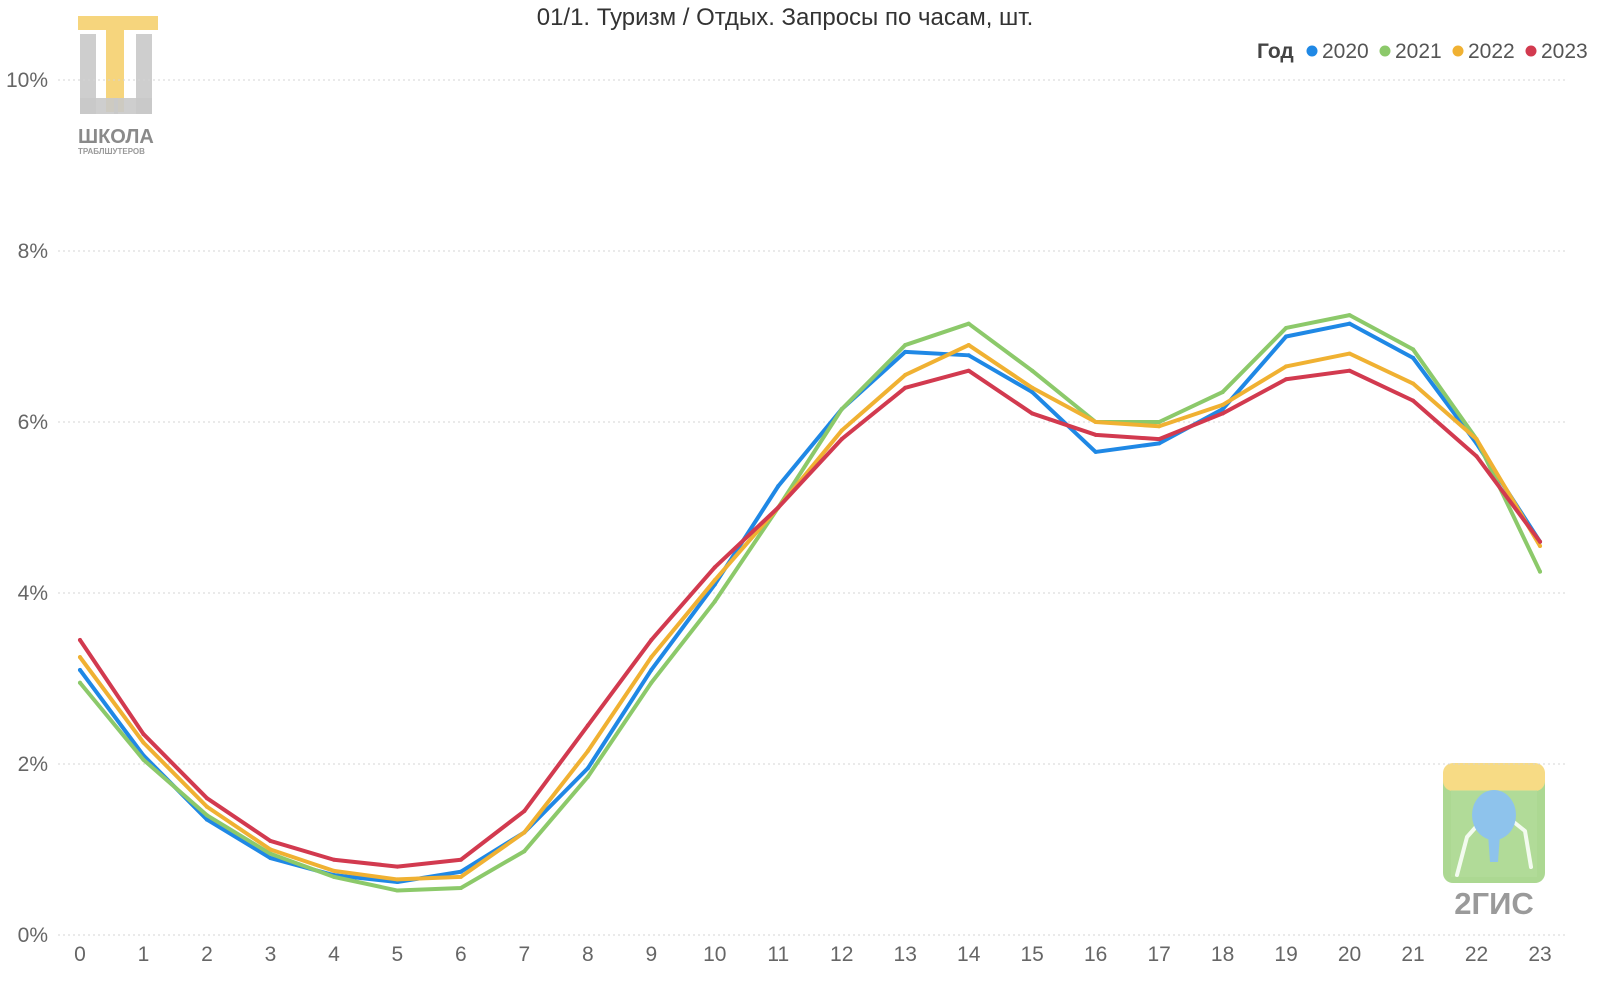 The width and height of the screenshot is (1600, 991). Describe the element at coordinates (133, 106) in the screenshot. I see `school-logo-right-base` at that location.